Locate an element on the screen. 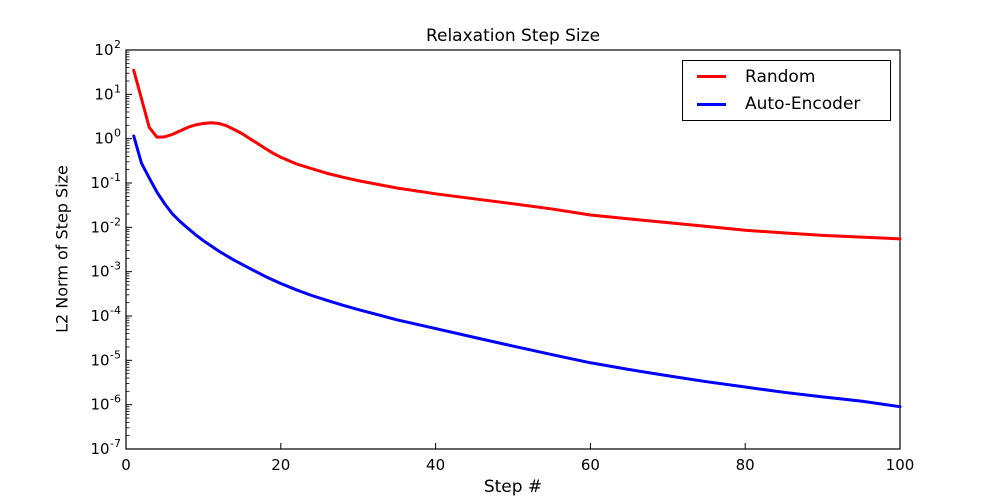 Image resolution: width=1000 pixels, height=500 pixels. legend-label-auto-encoder: Auto-Encoder is located at coordinates (803, 104).